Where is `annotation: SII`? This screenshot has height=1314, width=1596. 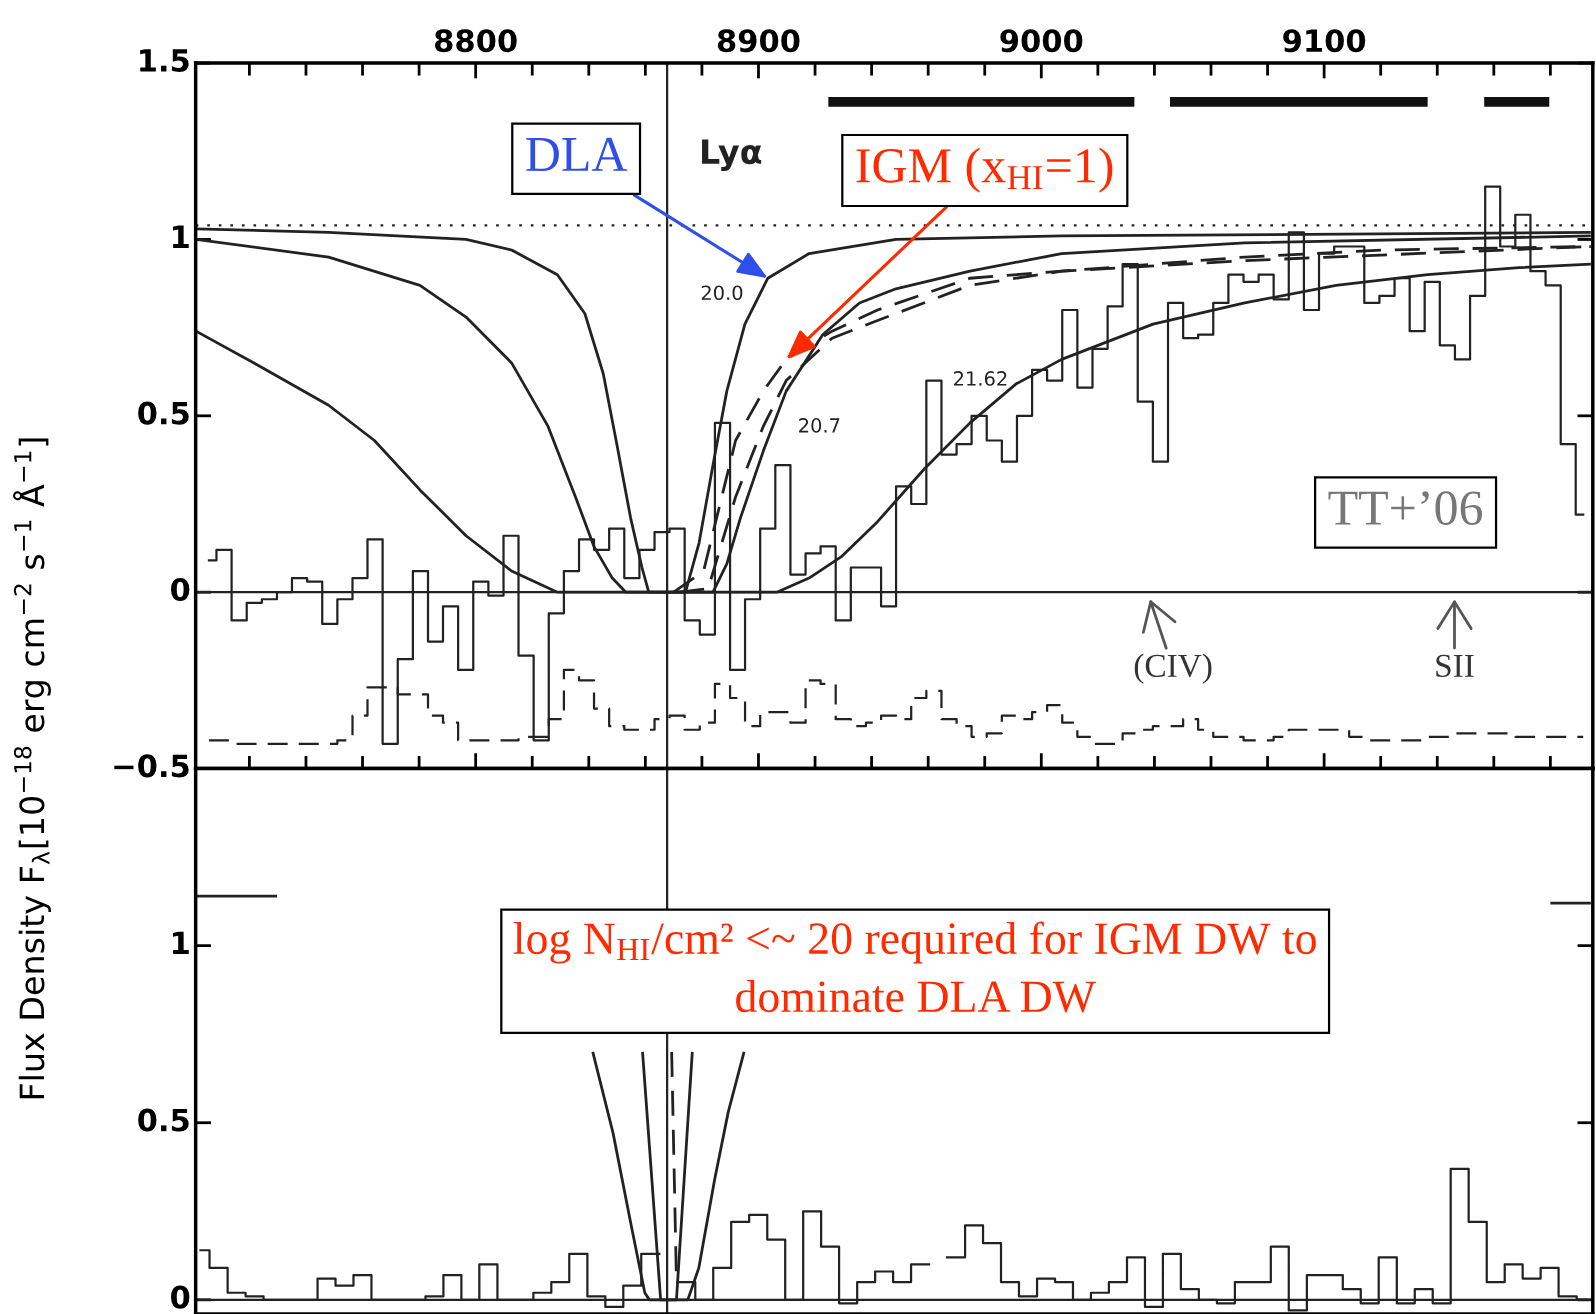 annotation: SII is located at coordinates (1455, 666).